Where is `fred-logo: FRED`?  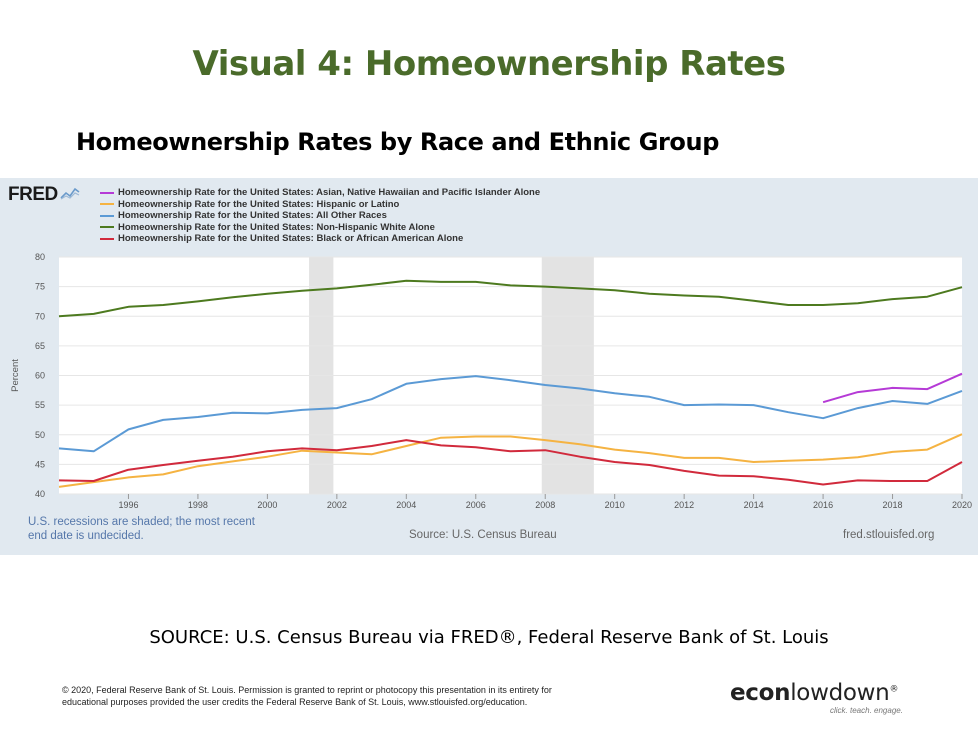 fred-logo: FRED is located at coordinates (44, 195).